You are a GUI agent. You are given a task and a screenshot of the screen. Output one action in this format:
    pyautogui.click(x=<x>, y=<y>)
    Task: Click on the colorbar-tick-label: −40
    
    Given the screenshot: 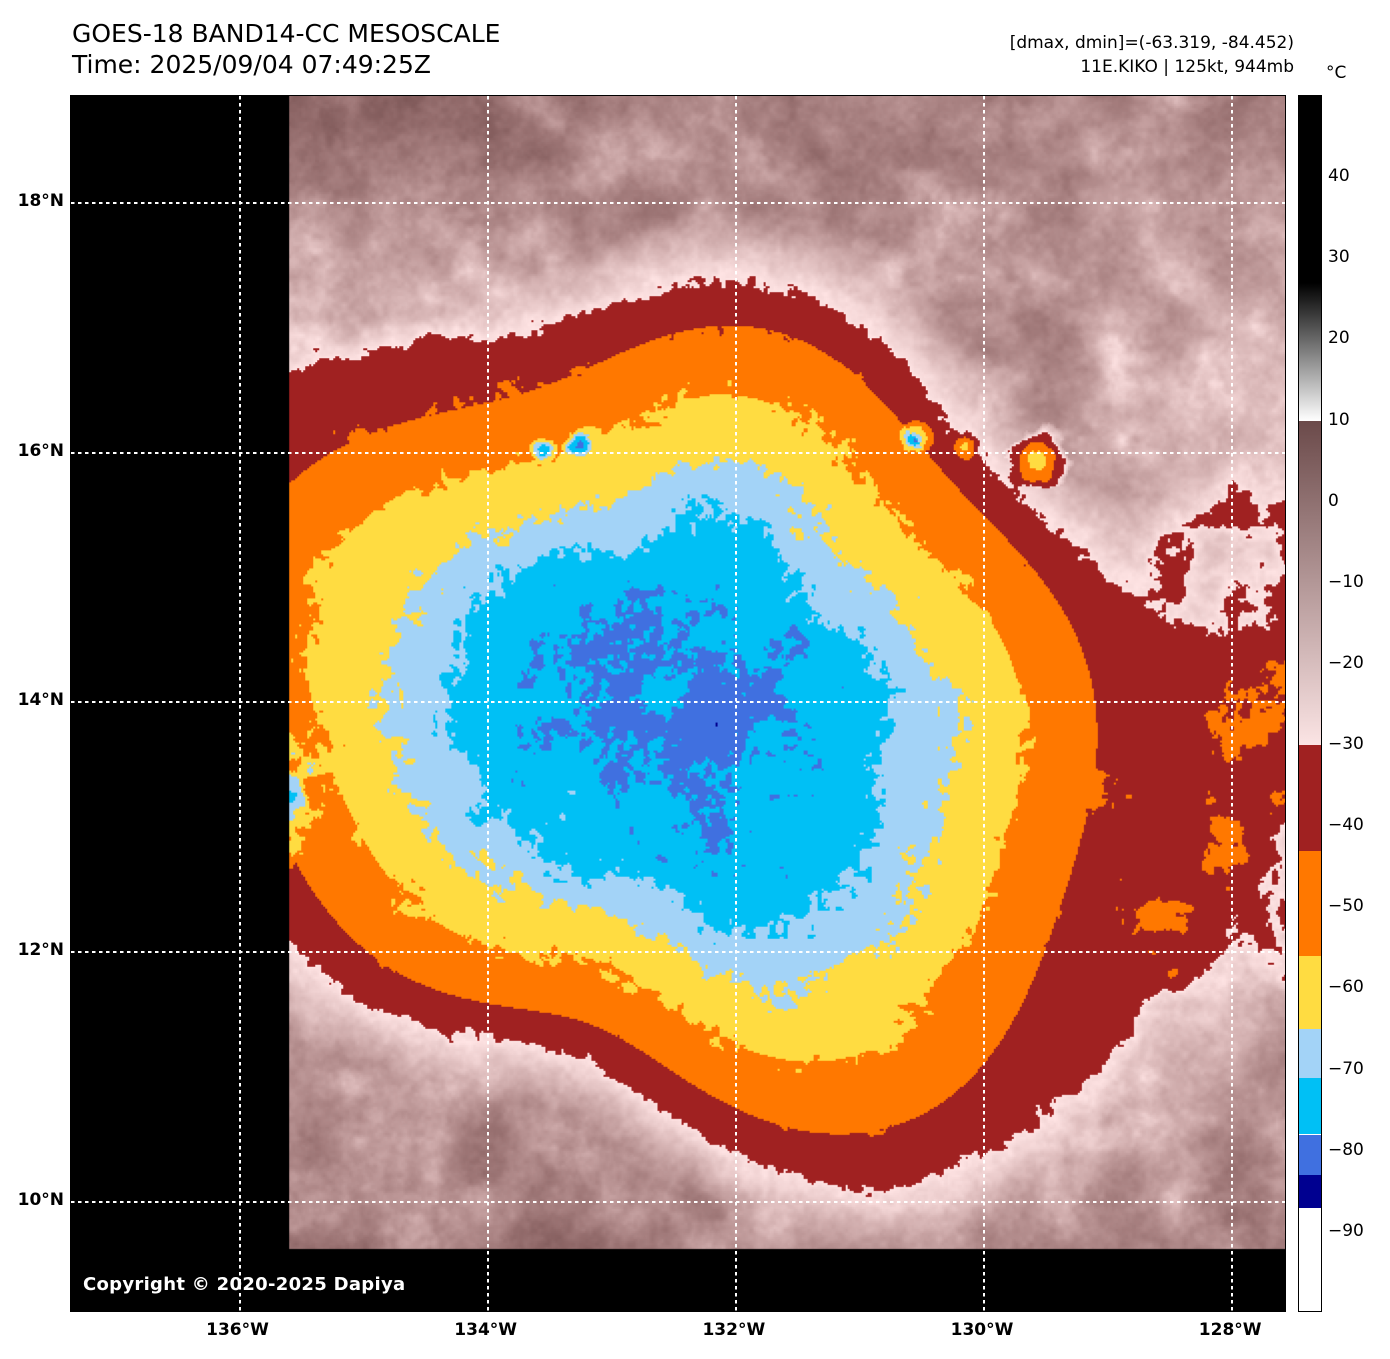 What is the action you would take?
    pyautogui.click(x=1346, y=825)
    